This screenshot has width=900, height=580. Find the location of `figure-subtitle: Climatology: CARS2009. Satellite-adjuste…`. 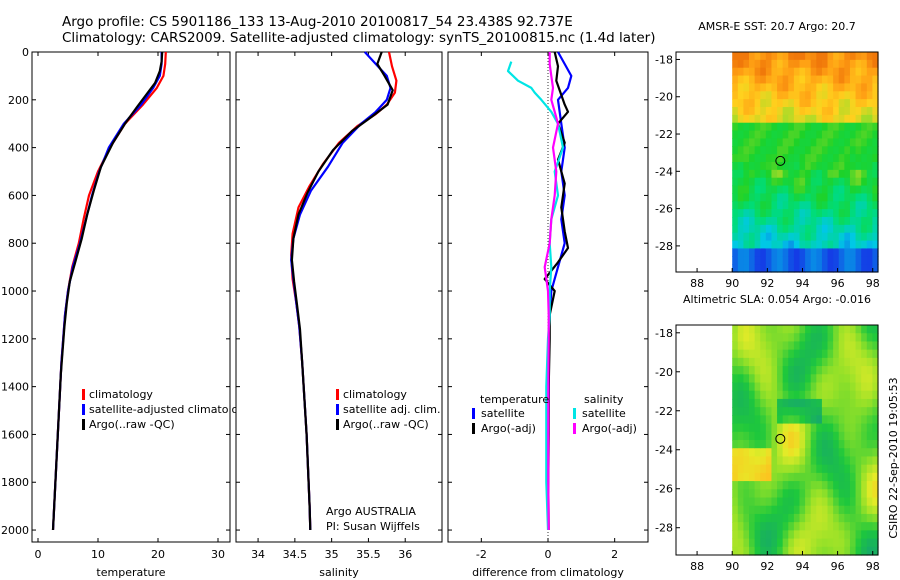

figure-subtitle: Climatology: CARS2009. Satellite-adjuste… is located at coordinates (359, 38).